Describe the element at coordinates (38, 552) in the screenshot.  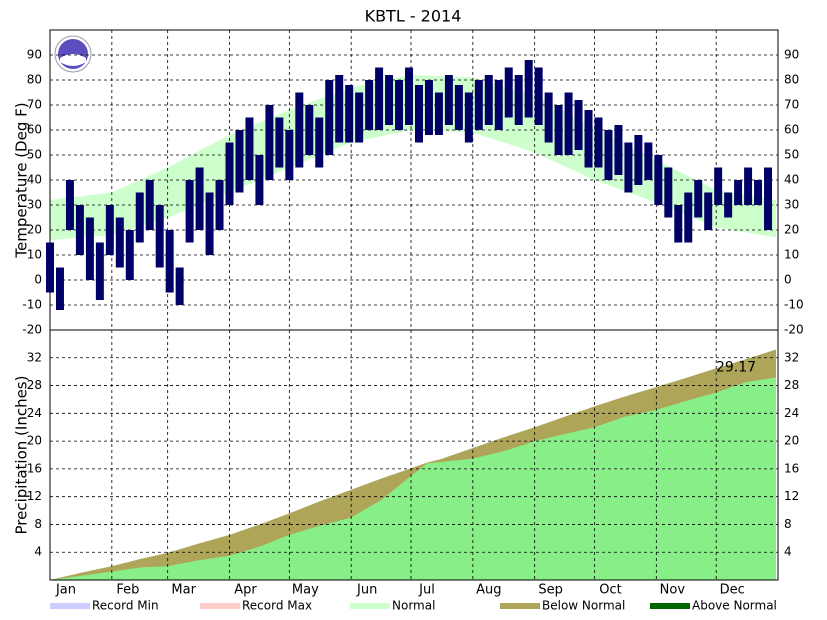
I see `y-tick-label: 4` at that location.